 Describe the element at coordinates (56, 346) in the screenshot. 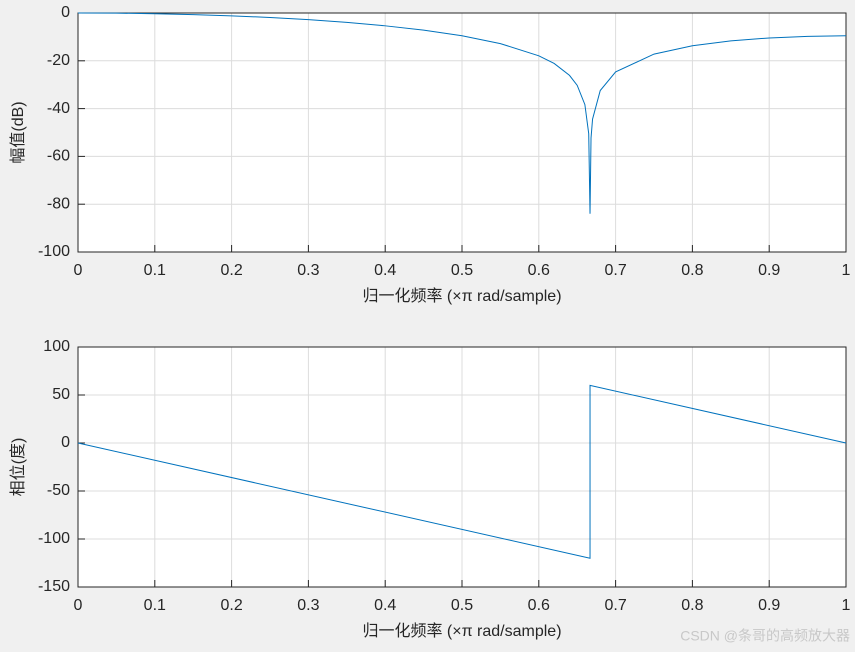

I see `y-tick-label: 100` at that location.